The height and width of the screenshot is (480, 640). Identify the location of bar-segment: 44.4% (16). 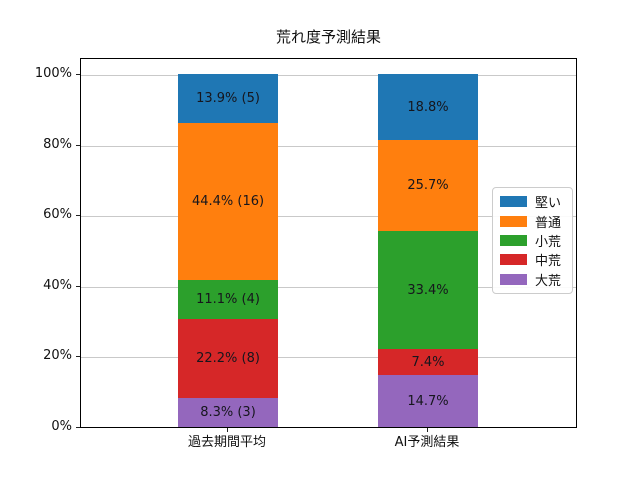
(228, 201).